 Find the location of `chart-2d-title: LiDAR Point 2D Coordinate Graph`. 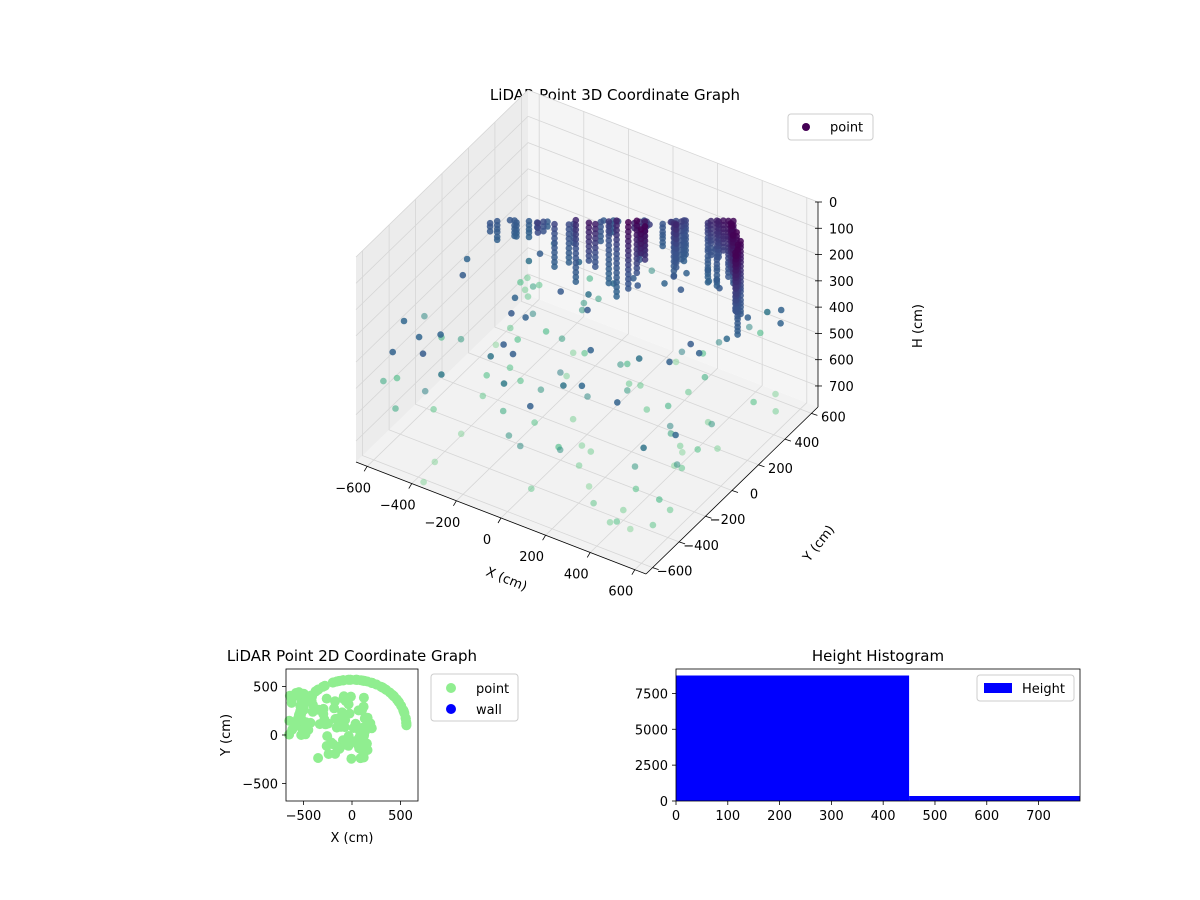

chart-2d-title: LiDAR Point 2D Coordinate Graph is located at coordinates (352, 656).